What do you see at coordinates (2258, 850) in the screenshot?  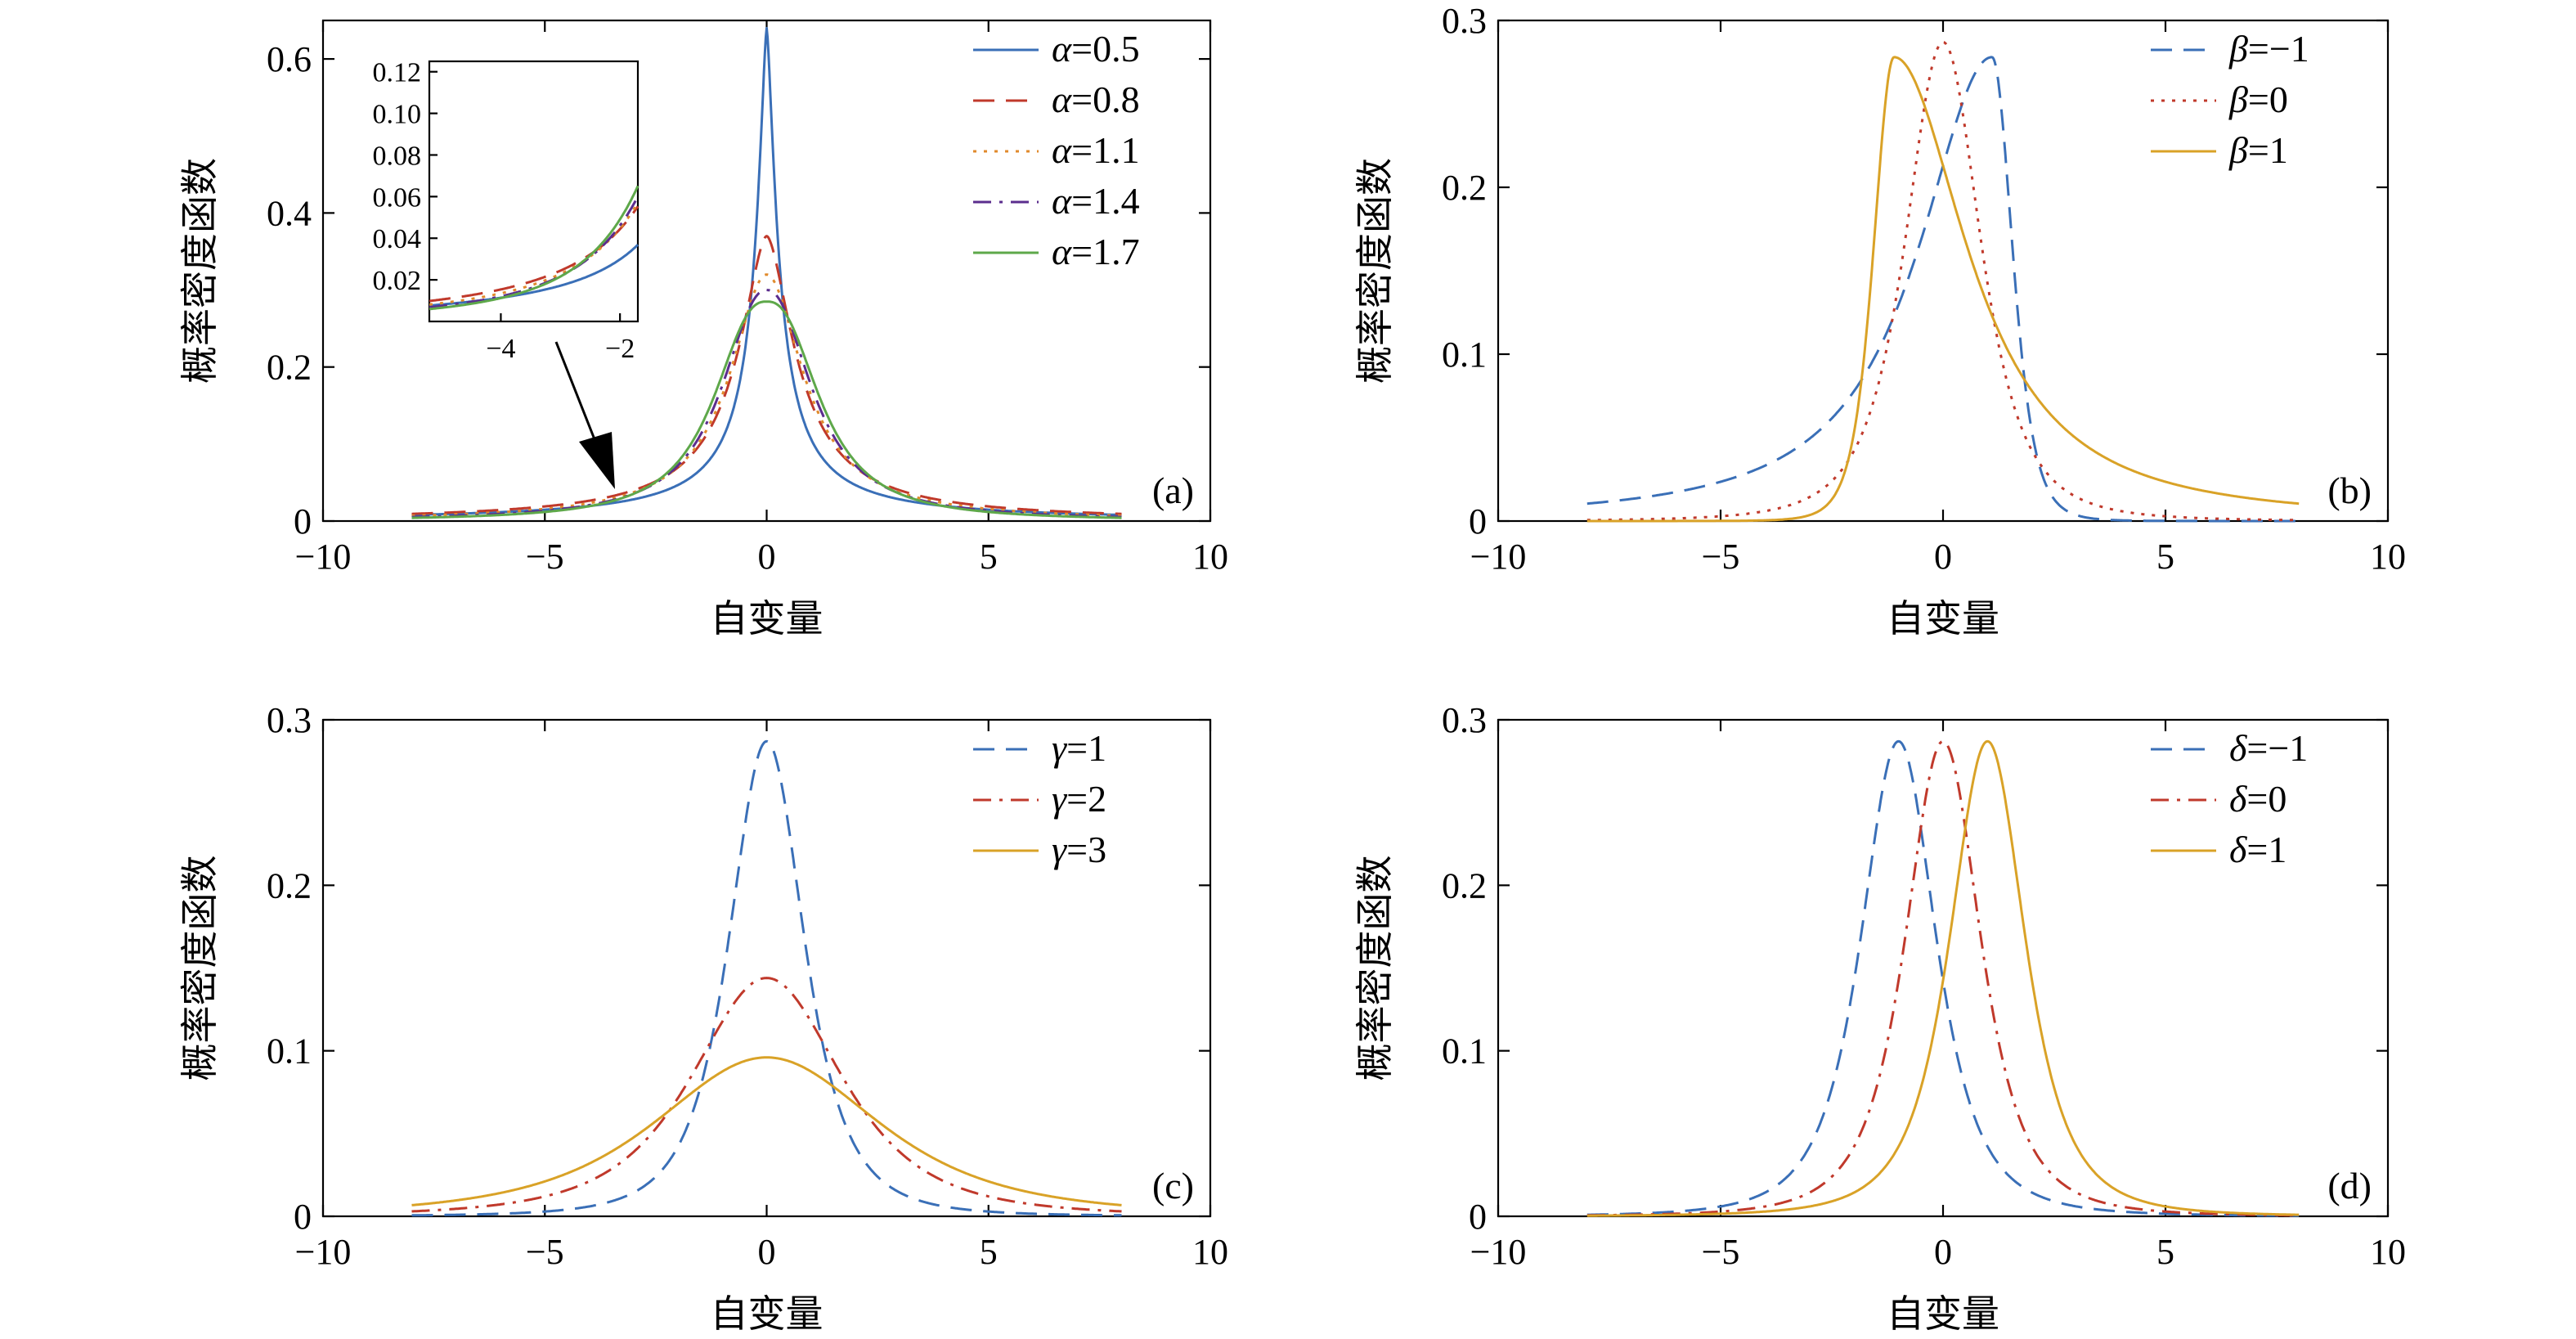 I see `legend-label: δ=1` at bounding box center [2258, 850].